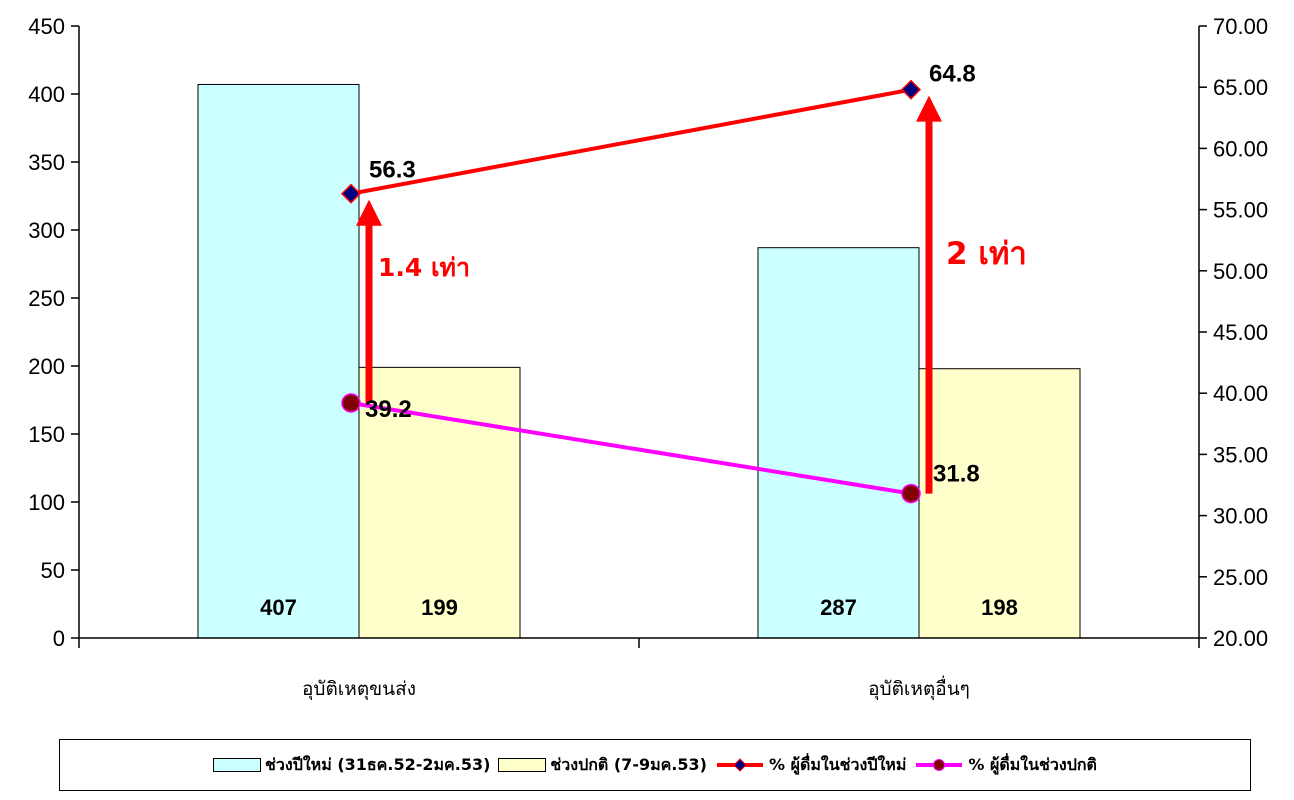  I want to click on right-tick-label-6: 50.00, so click(1240, 271).